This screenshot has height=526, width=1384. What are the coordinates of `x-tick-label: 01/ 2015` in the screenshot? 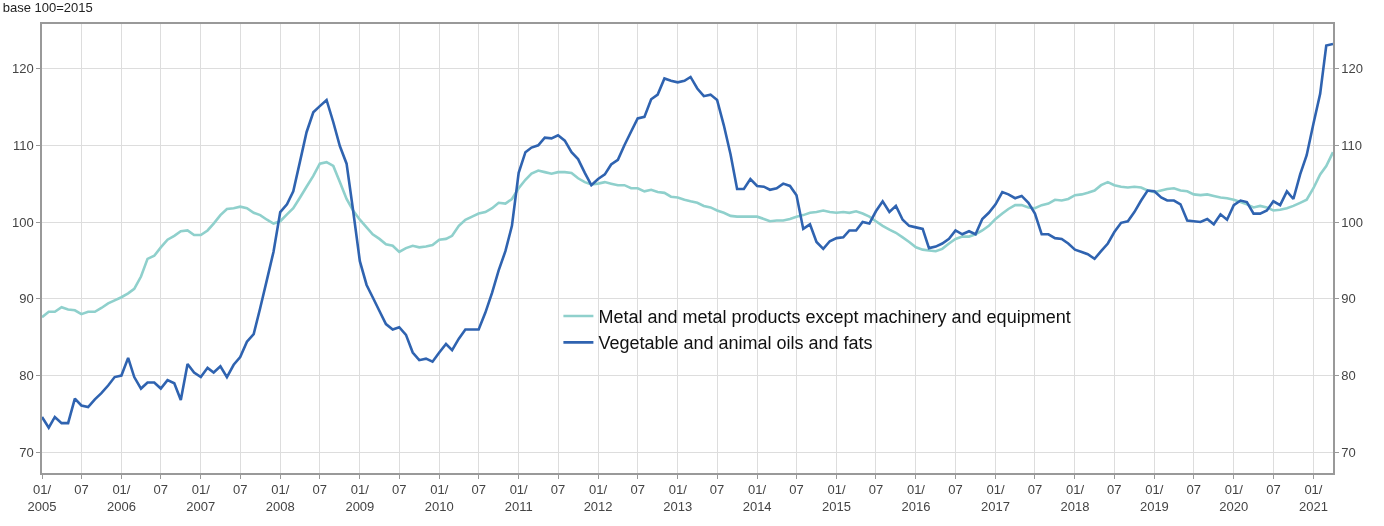 It's located at (836, 498).